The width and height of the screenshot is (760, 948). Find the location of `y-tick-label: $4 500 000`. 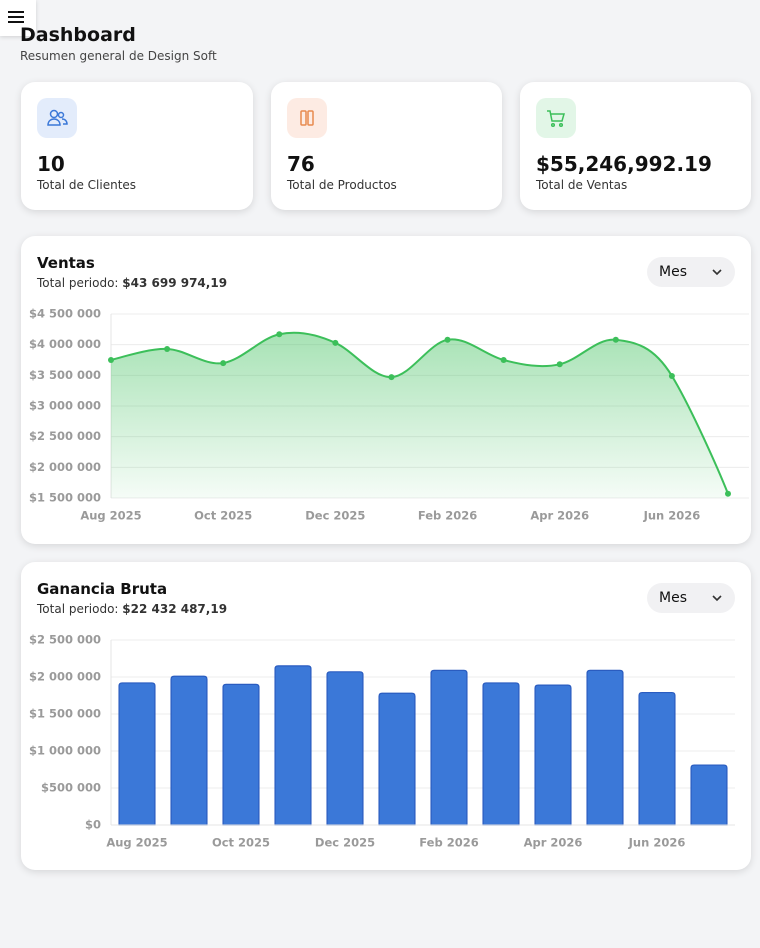

y-tick-label: $4 500 000 is located at coordinates (65, 314).